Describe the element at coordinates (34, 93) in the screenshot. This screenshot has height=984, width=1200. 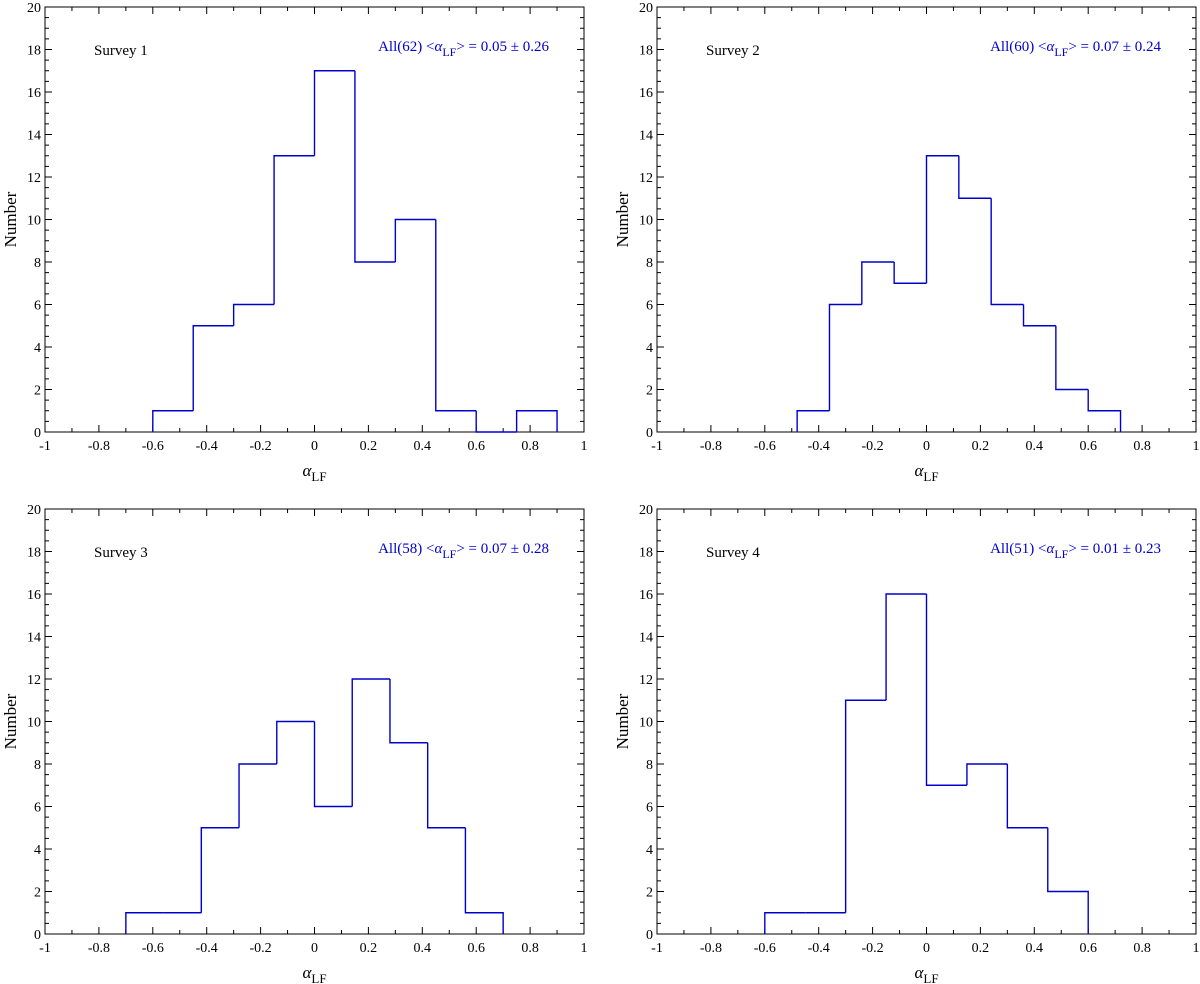
I see `y-tick-label: 16` at that location.